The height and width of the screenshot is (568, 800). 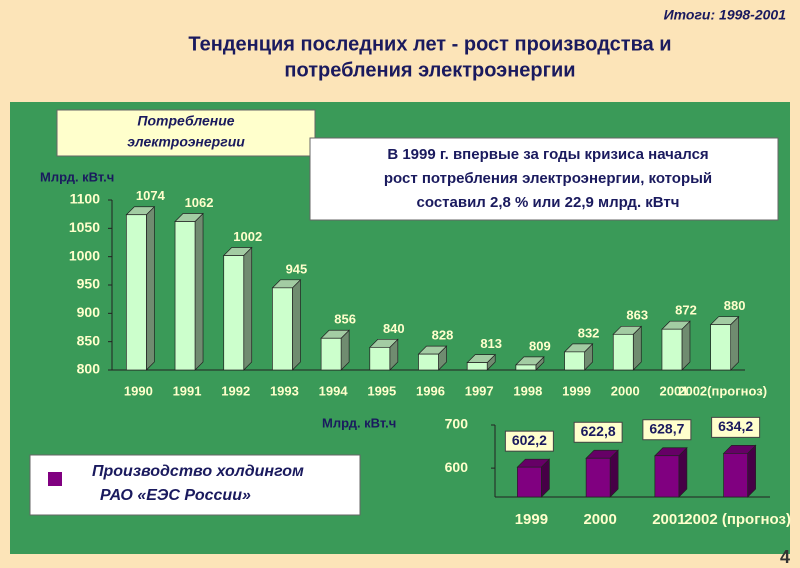 I want to click on y-tick-label: 950, so click(x=89, y=284).